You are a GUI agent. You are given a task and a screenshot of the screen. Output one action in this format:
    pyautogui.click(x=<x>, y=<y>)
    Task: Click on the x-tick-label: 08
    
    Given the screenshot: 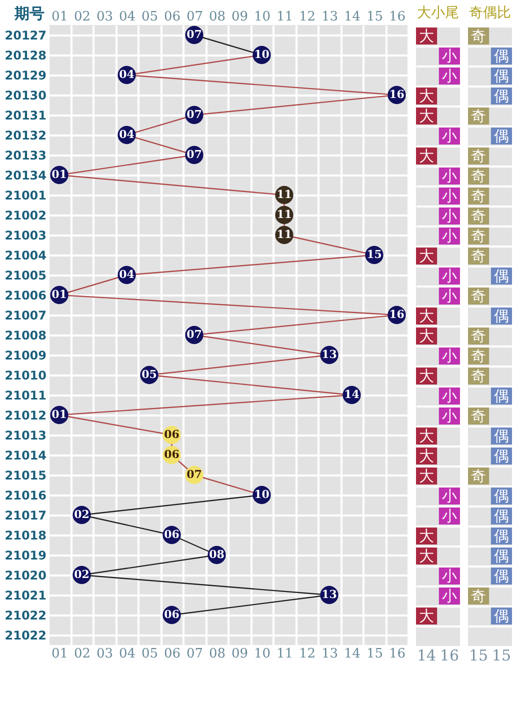 What is the action you would take?
    pyautogui.click(x=217, y=654)
    